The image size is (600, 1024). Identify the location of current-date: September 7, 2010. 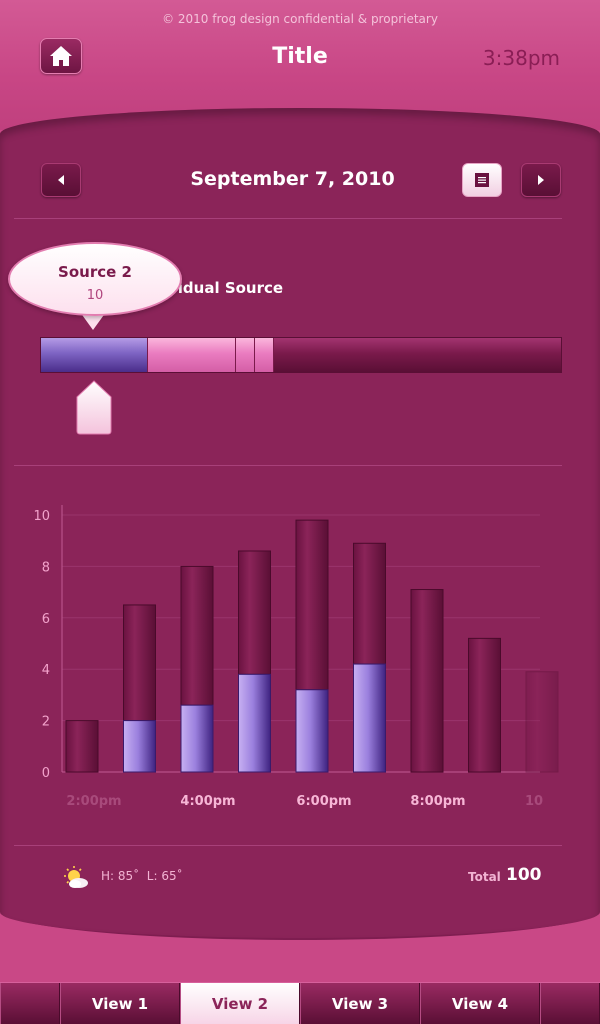
(292, 179).